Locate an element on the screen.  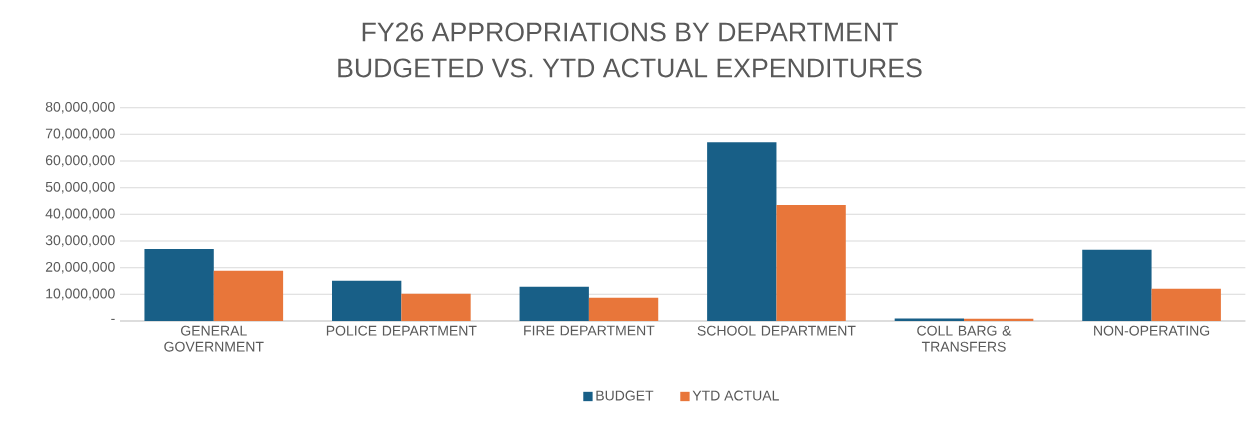
x-tick-label: FIRE DEPARTMENT is located at coordinates (589, 330).